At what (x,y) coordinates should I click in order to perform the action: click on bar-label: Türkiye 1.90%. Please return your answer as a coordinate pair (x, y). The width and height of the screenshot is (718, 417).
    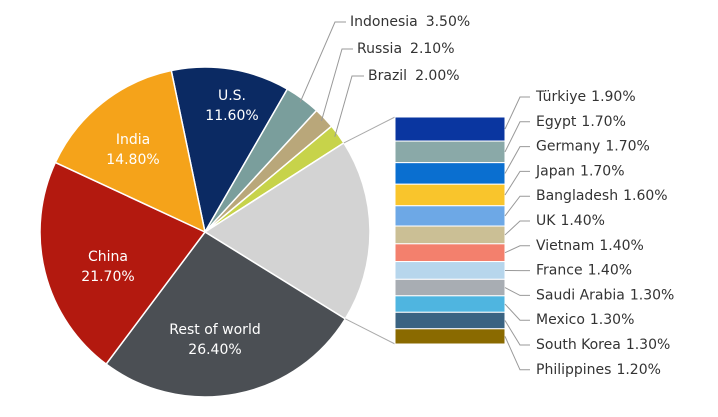
    Looking at the image, I should click on (585, 97).